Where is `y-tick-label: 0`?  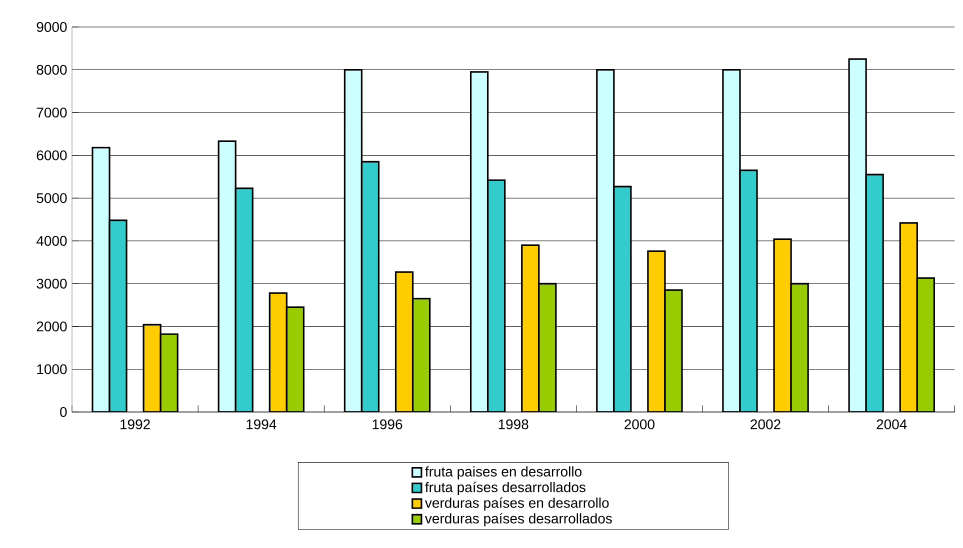
y-tick-label: 0 is located at coordinates (63, 412).